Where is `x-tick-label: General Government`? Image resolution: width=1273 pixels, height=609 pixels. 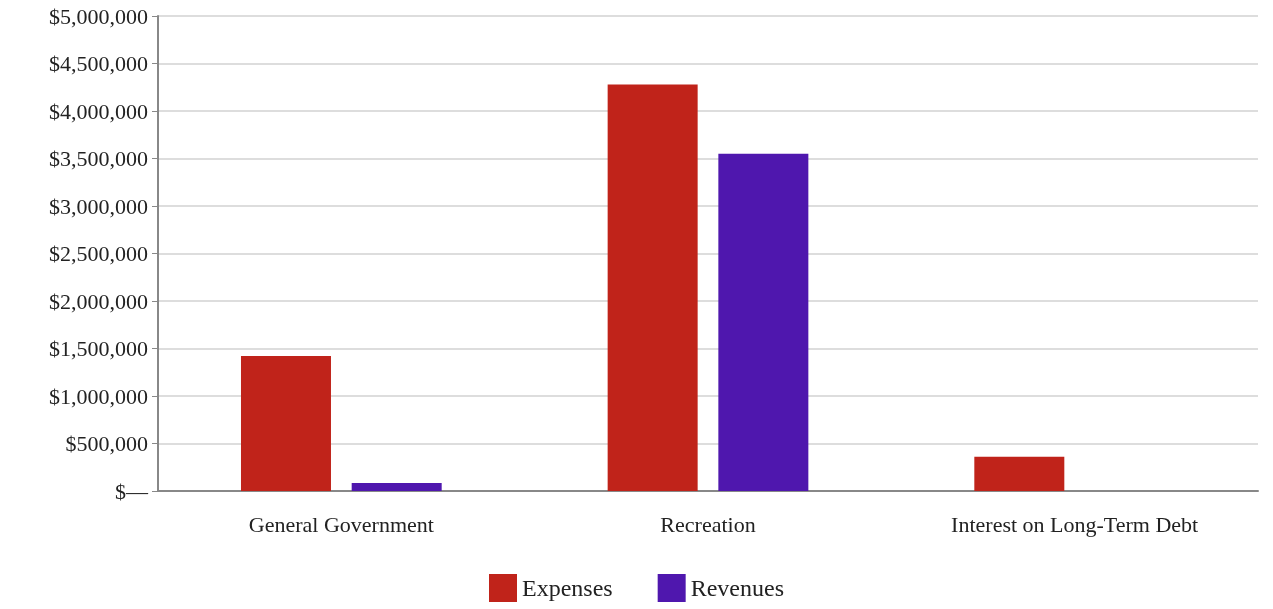
x-tick-label: General Government is located at coordinates (341, 524).